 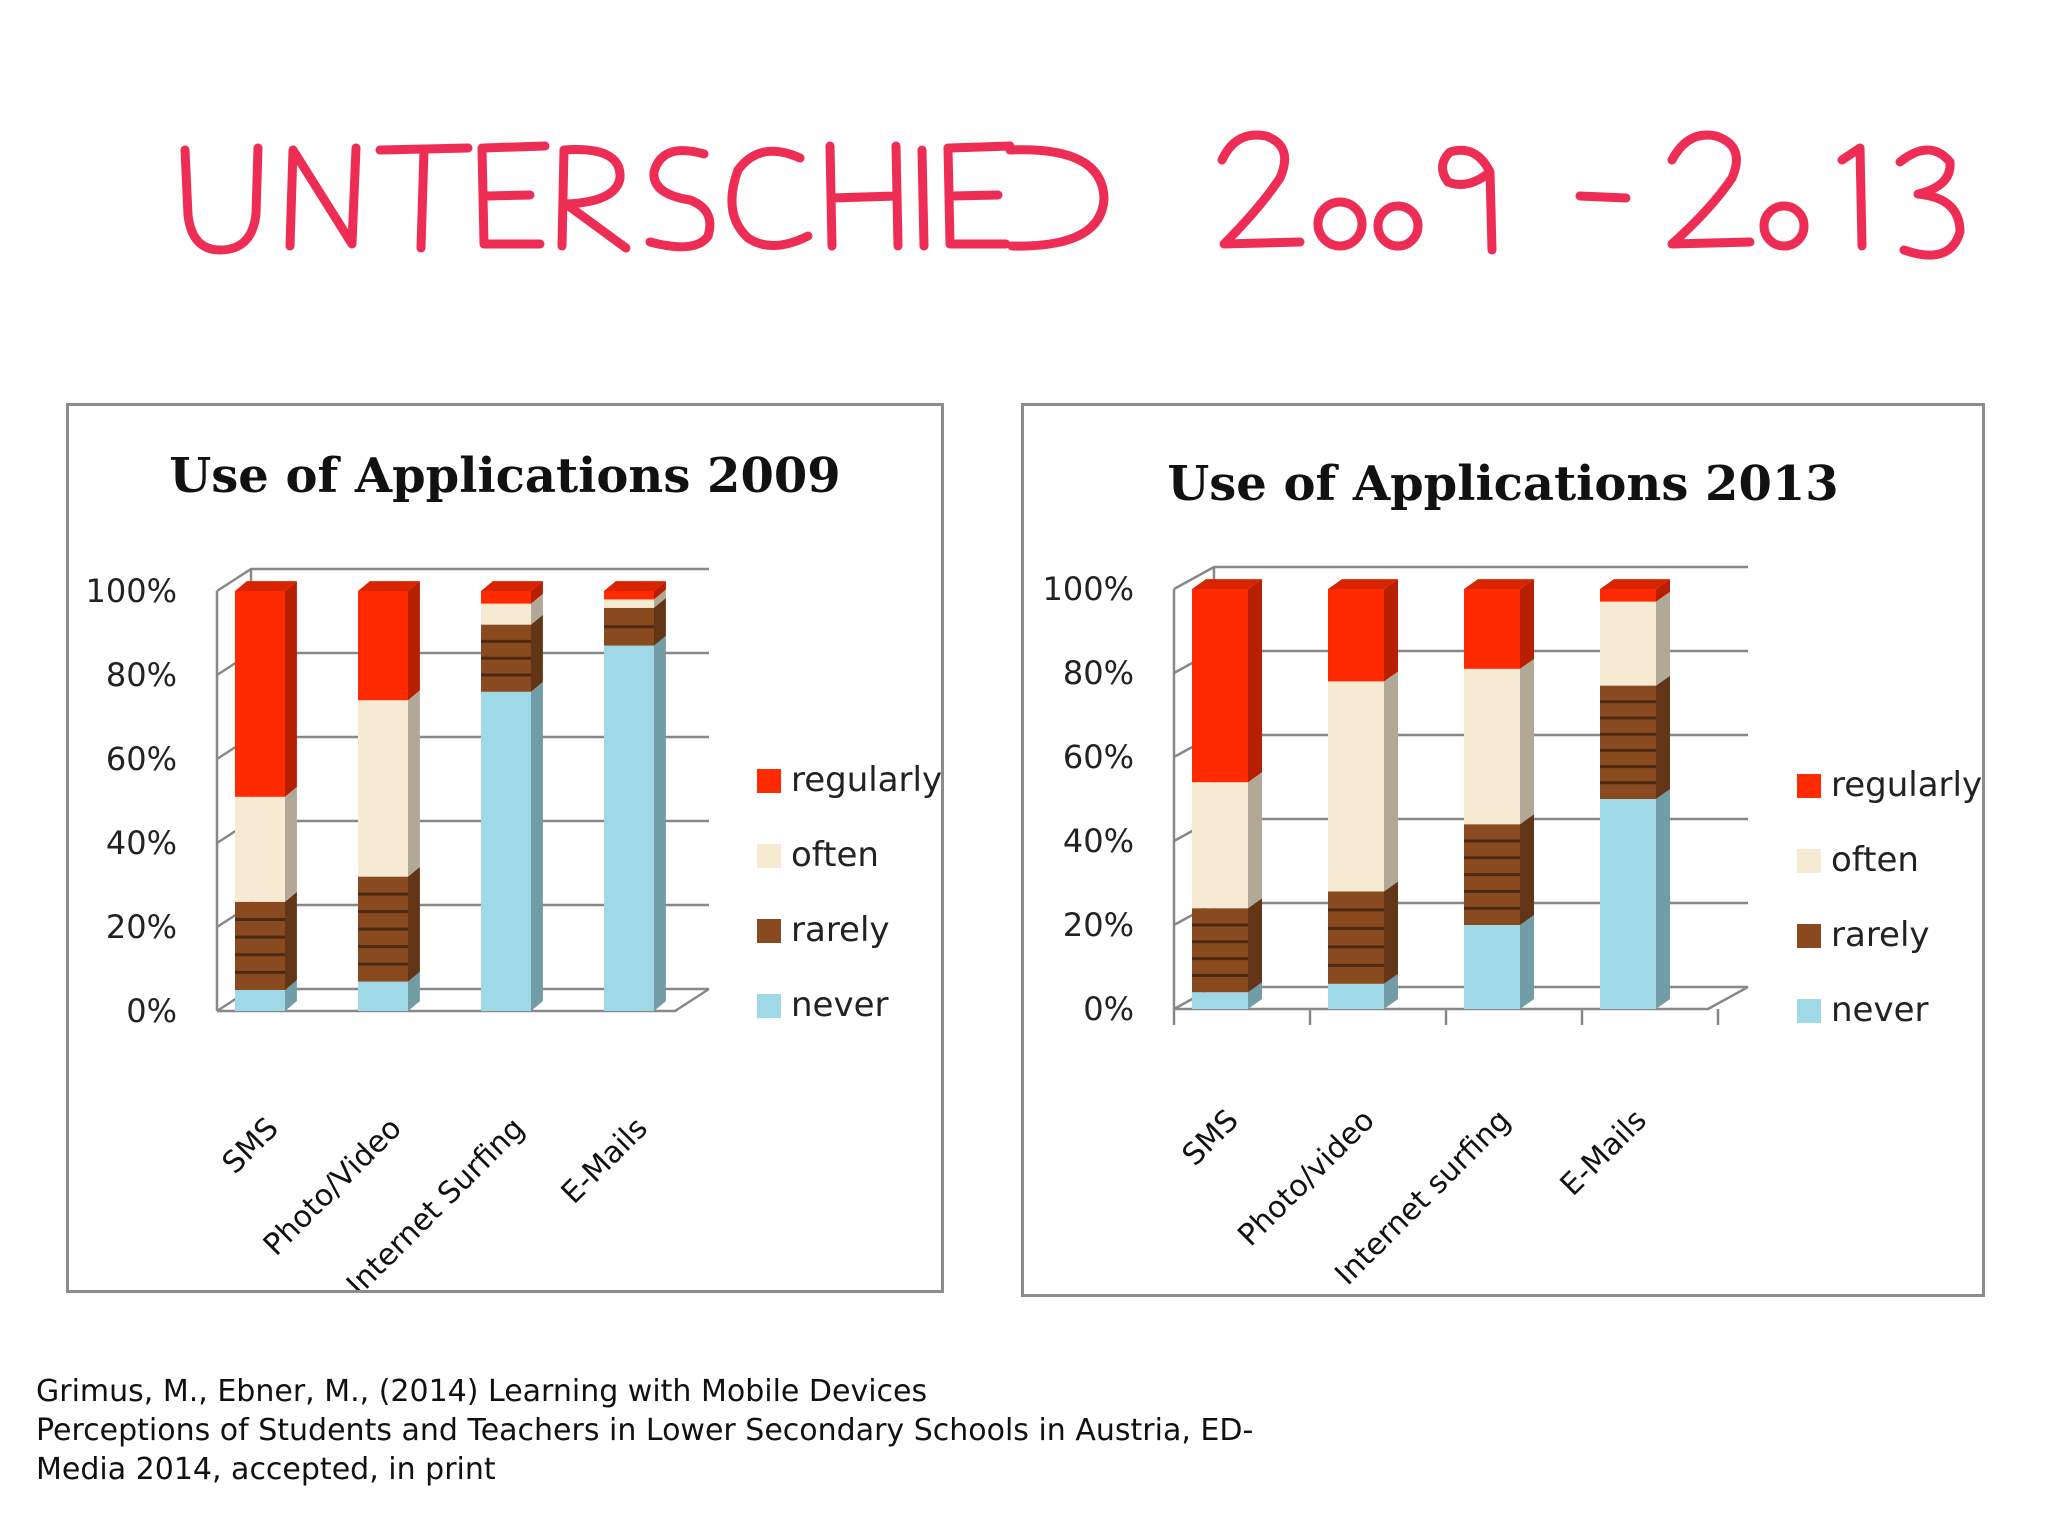 I want to click on x-category-label: Photo/video, so click(x=1306, y=1178).